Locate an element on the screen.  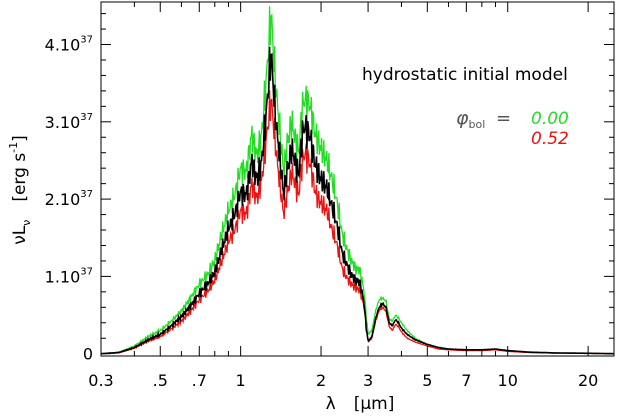
annotation-layer: hydrostatic initial model φbol = 0.000.52 is located at coordinates (465, 107).